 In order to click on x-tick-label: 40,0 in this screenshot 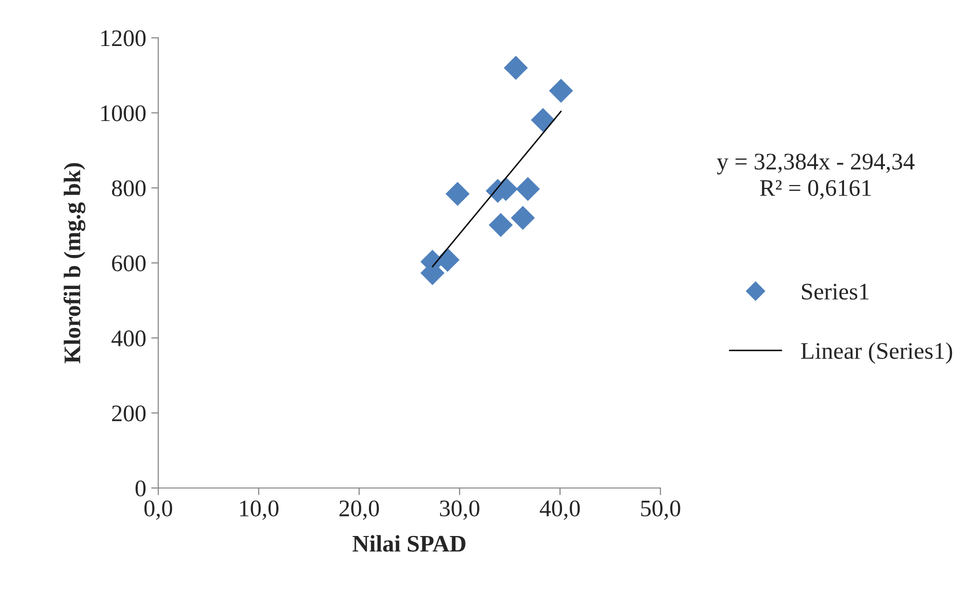, I will do `click(560, 510)`.